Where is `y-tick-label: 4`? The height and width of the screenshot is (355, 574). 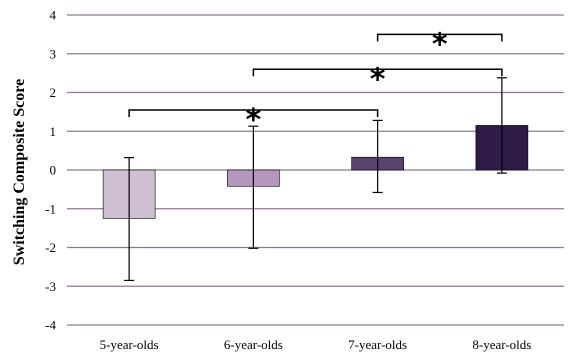
y-tick-label: 4 is located at coordinates (53, 15).